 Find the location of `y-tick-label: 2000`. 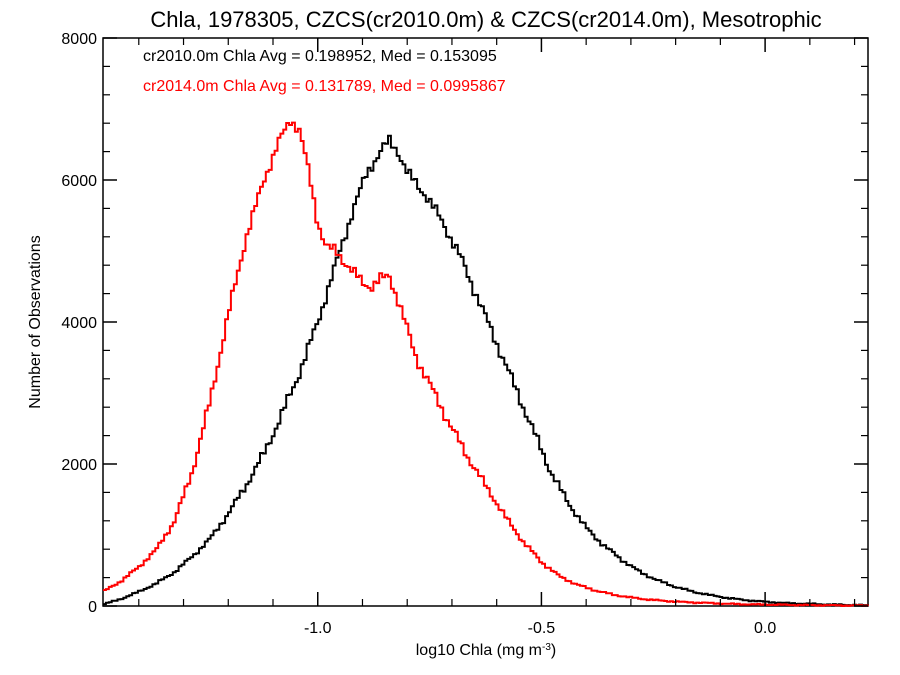

y-tick-label: 2000 is located at coordinates (79, 465).